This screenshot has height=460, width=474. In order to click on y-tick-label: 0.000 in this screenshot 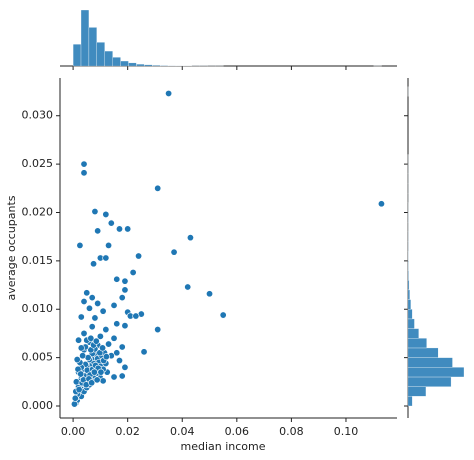, I will do `click(38, 405)`.